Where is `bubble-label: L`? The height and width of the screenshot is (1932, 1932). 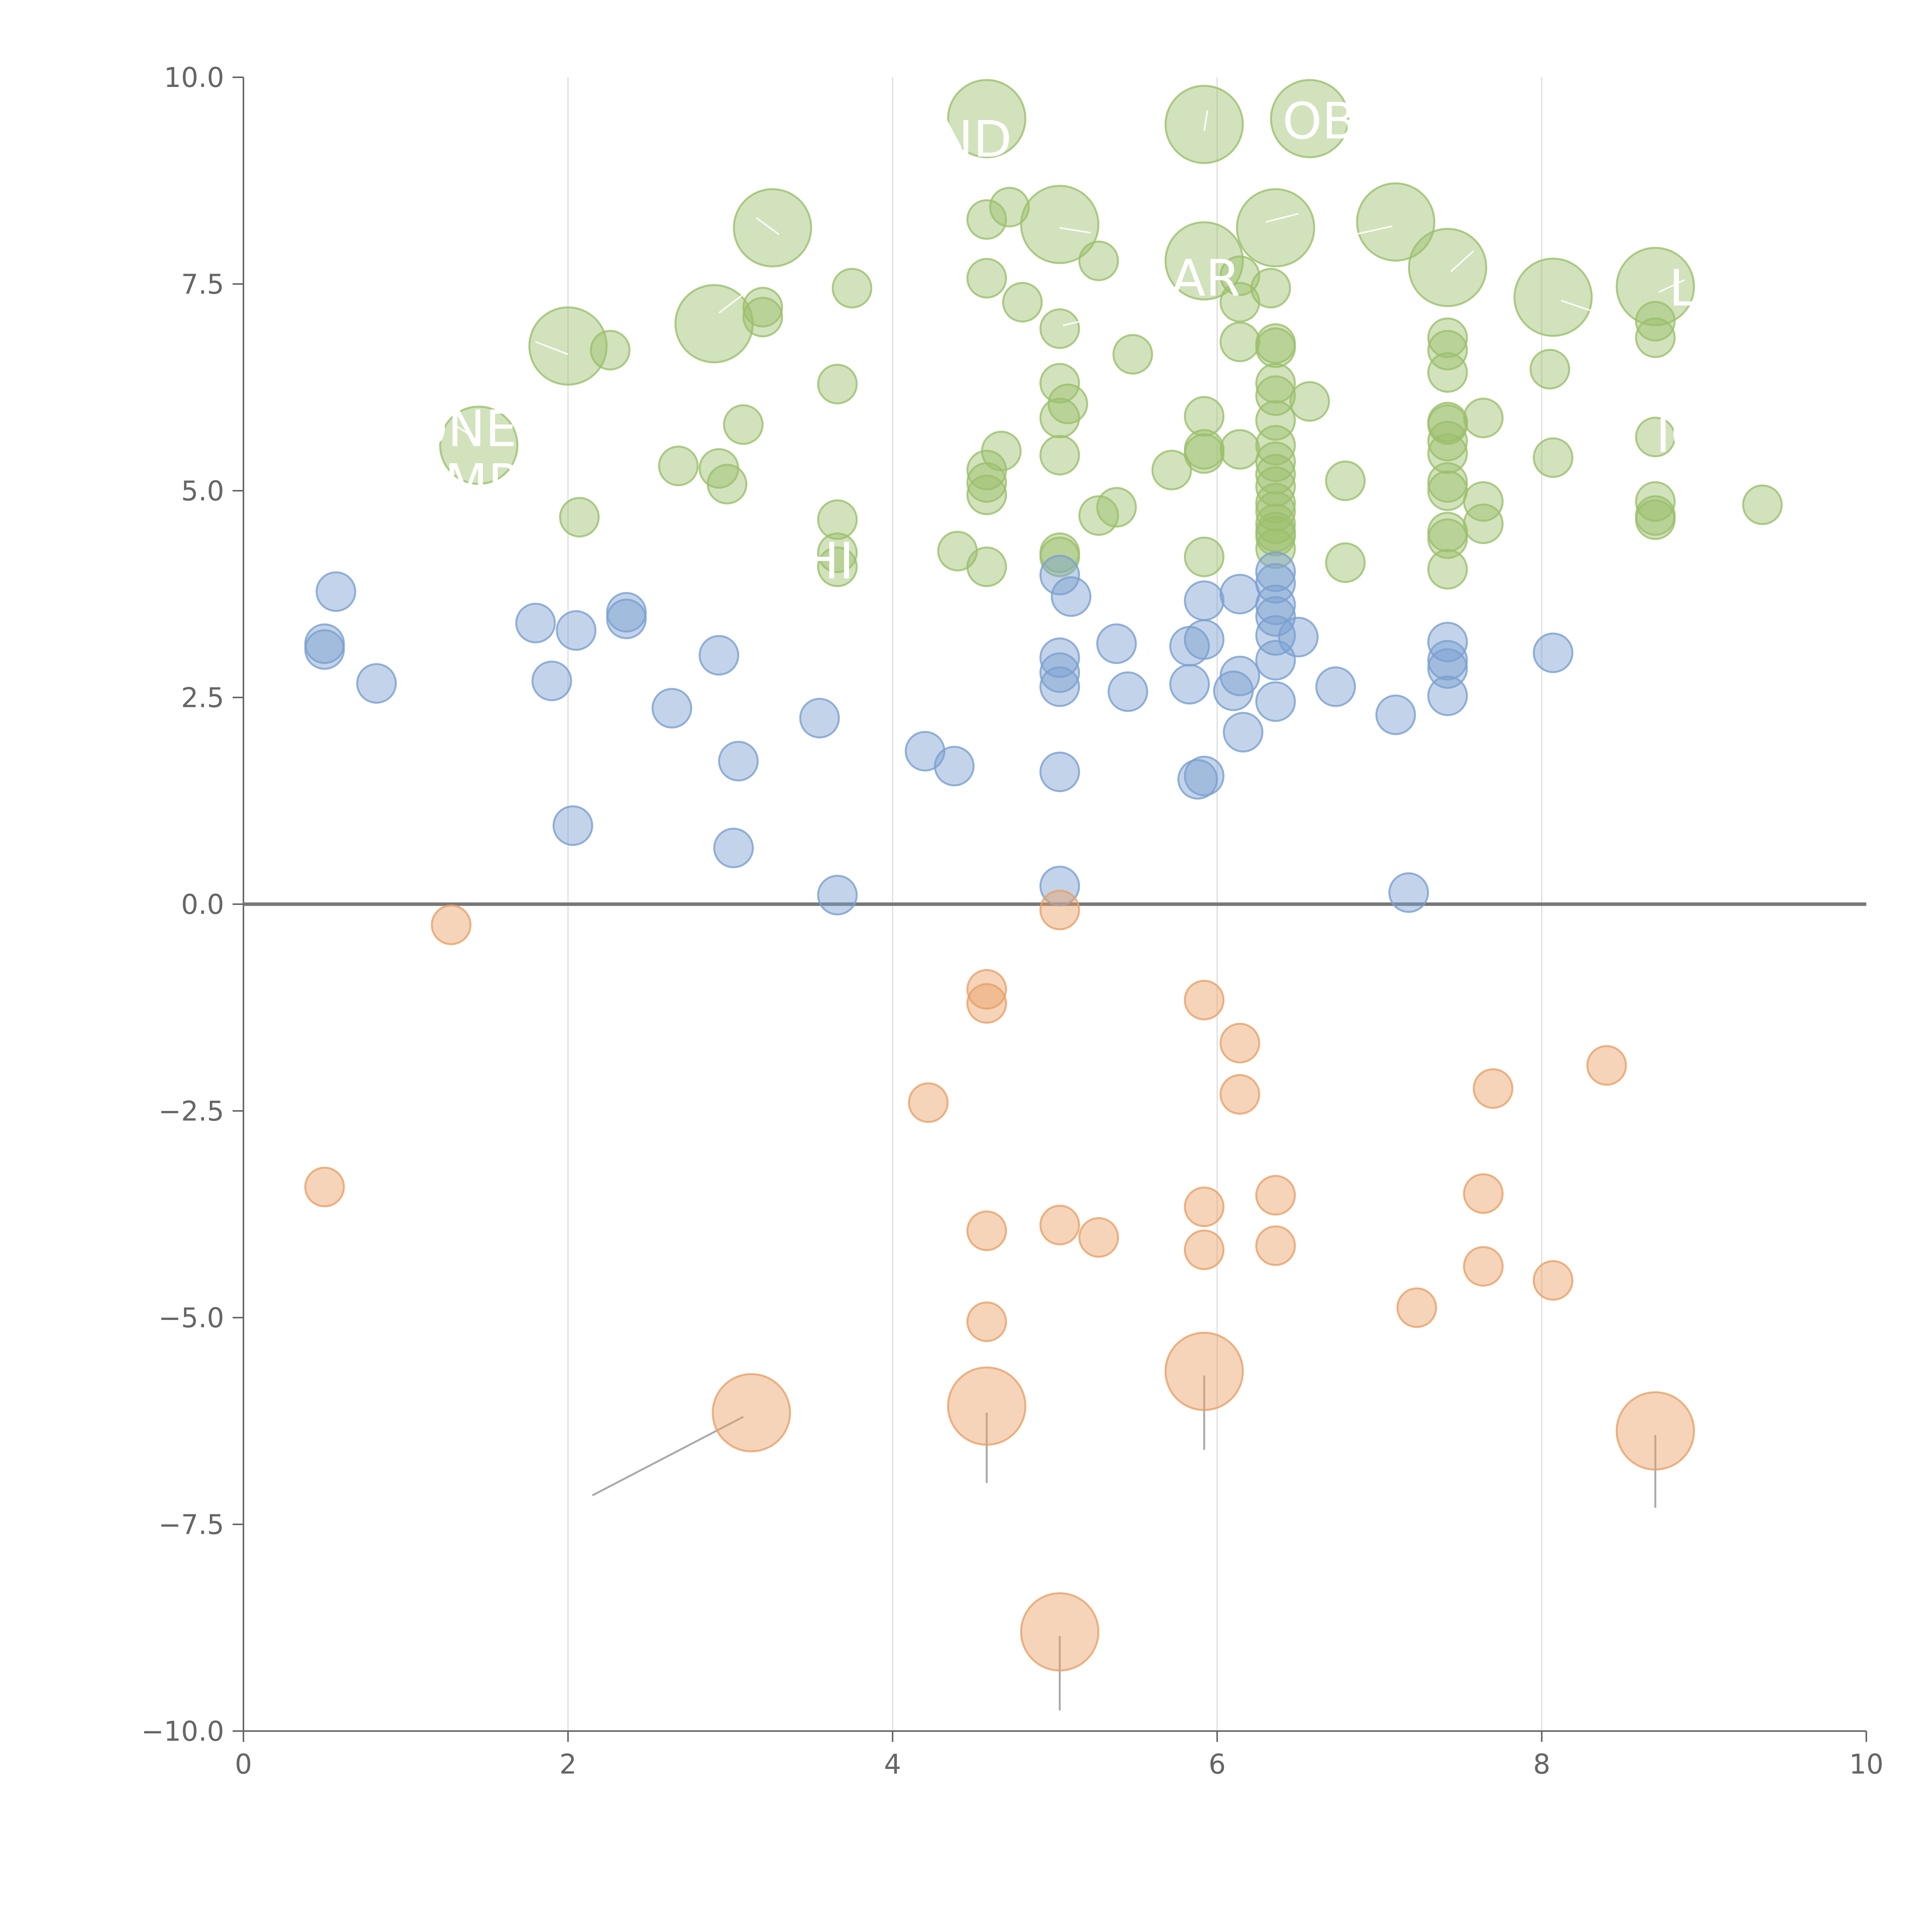 bubble-label: L is located at coordinates (1683, 289).